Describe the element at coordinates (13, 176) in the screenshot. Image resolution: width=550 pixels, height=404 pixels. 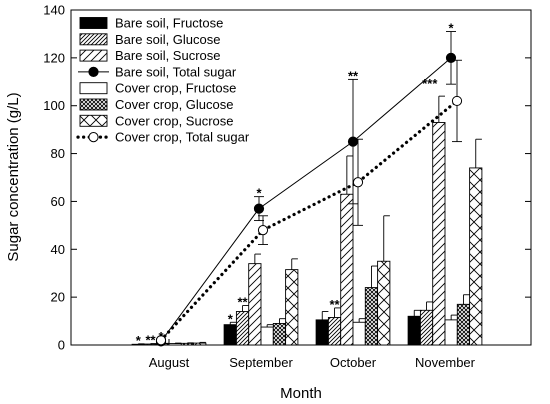
I see `y-axis-label: Sugar concentration (g/L)` at that location.